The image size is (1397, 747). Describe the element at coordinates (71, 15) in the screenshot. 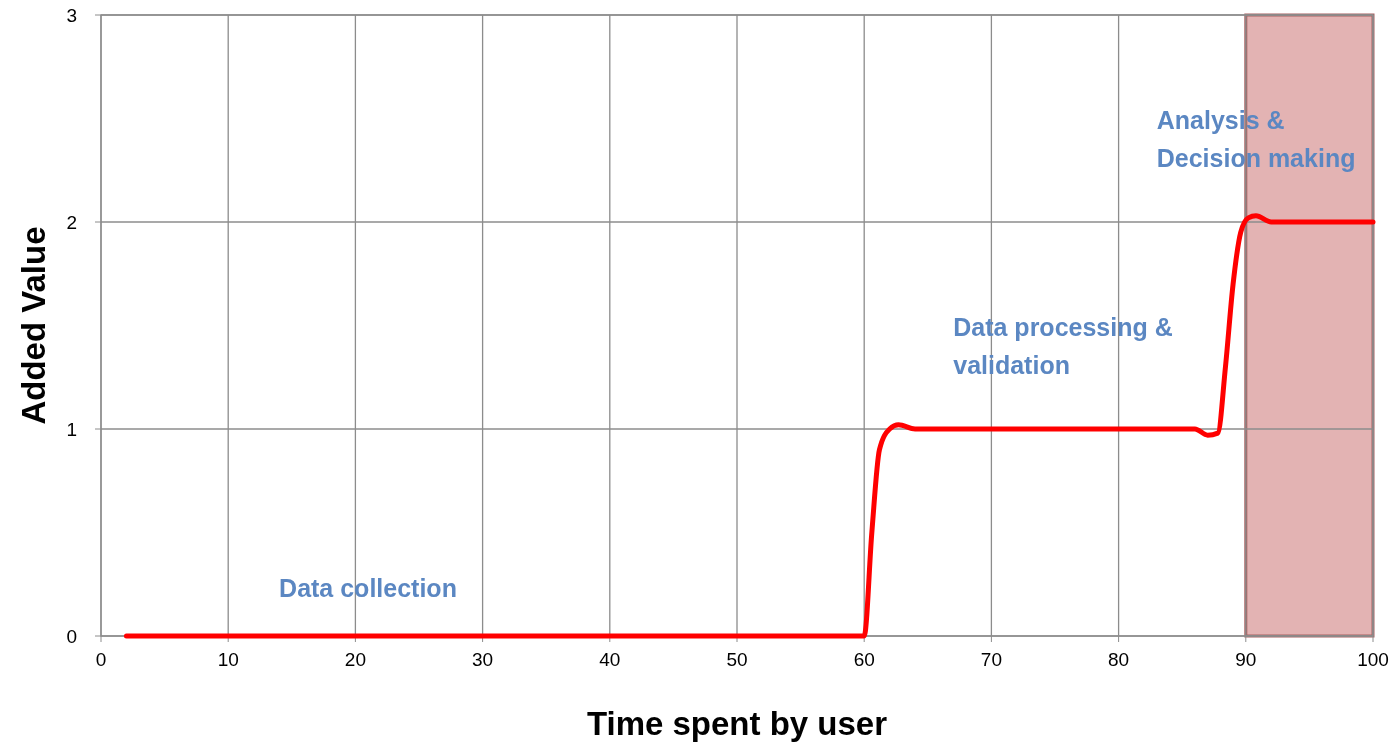

I see `y-tick-label: 3` at that location.